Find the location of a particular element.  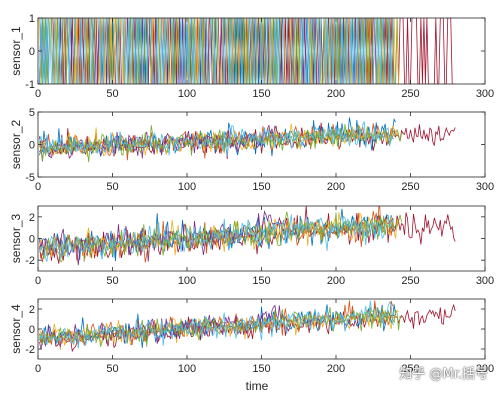

y-axis-label: sensor_3 is located at coordinates (16, 238).